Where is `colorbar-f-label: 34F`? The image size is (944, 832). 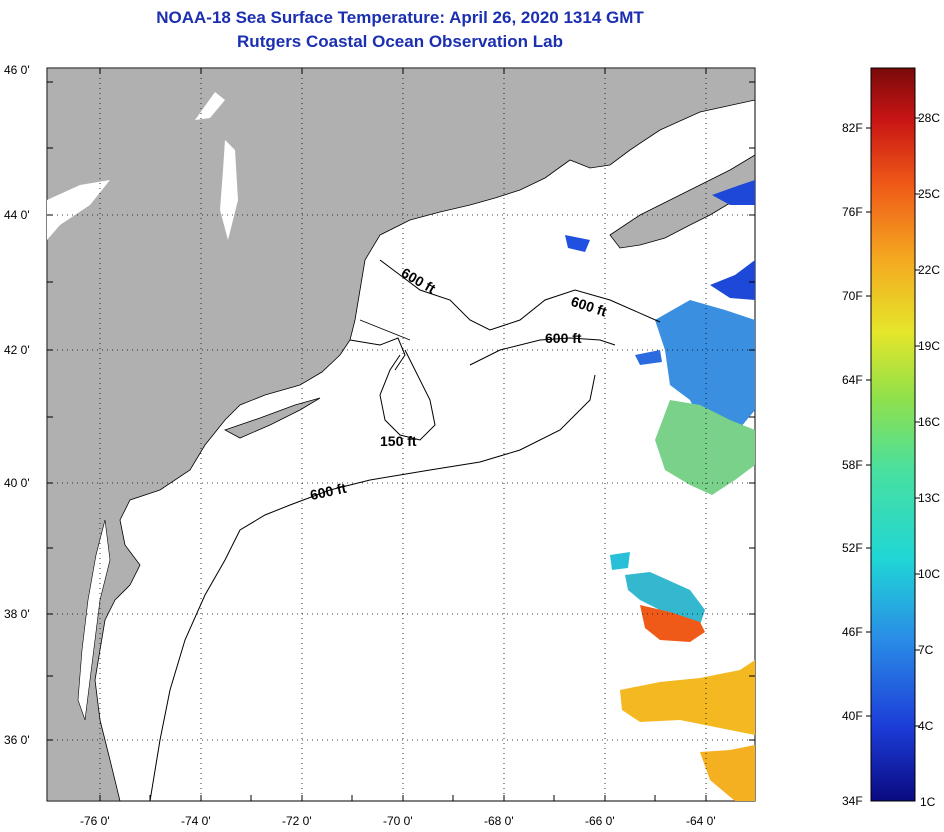
colorbar-f-label: 34F is located at coordinates (852, 801).